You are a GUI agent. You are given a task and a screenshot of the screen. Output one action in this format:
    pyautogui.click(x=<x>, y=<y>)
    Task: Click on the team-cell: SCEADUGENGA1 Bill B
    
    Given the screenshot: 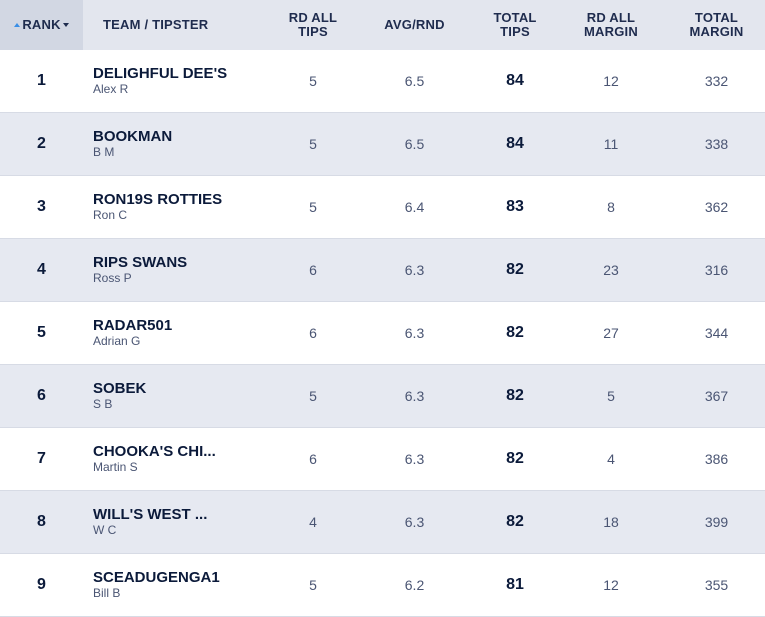 What is the action you would take?
    pyautogui.click(x=178, y=585)
    